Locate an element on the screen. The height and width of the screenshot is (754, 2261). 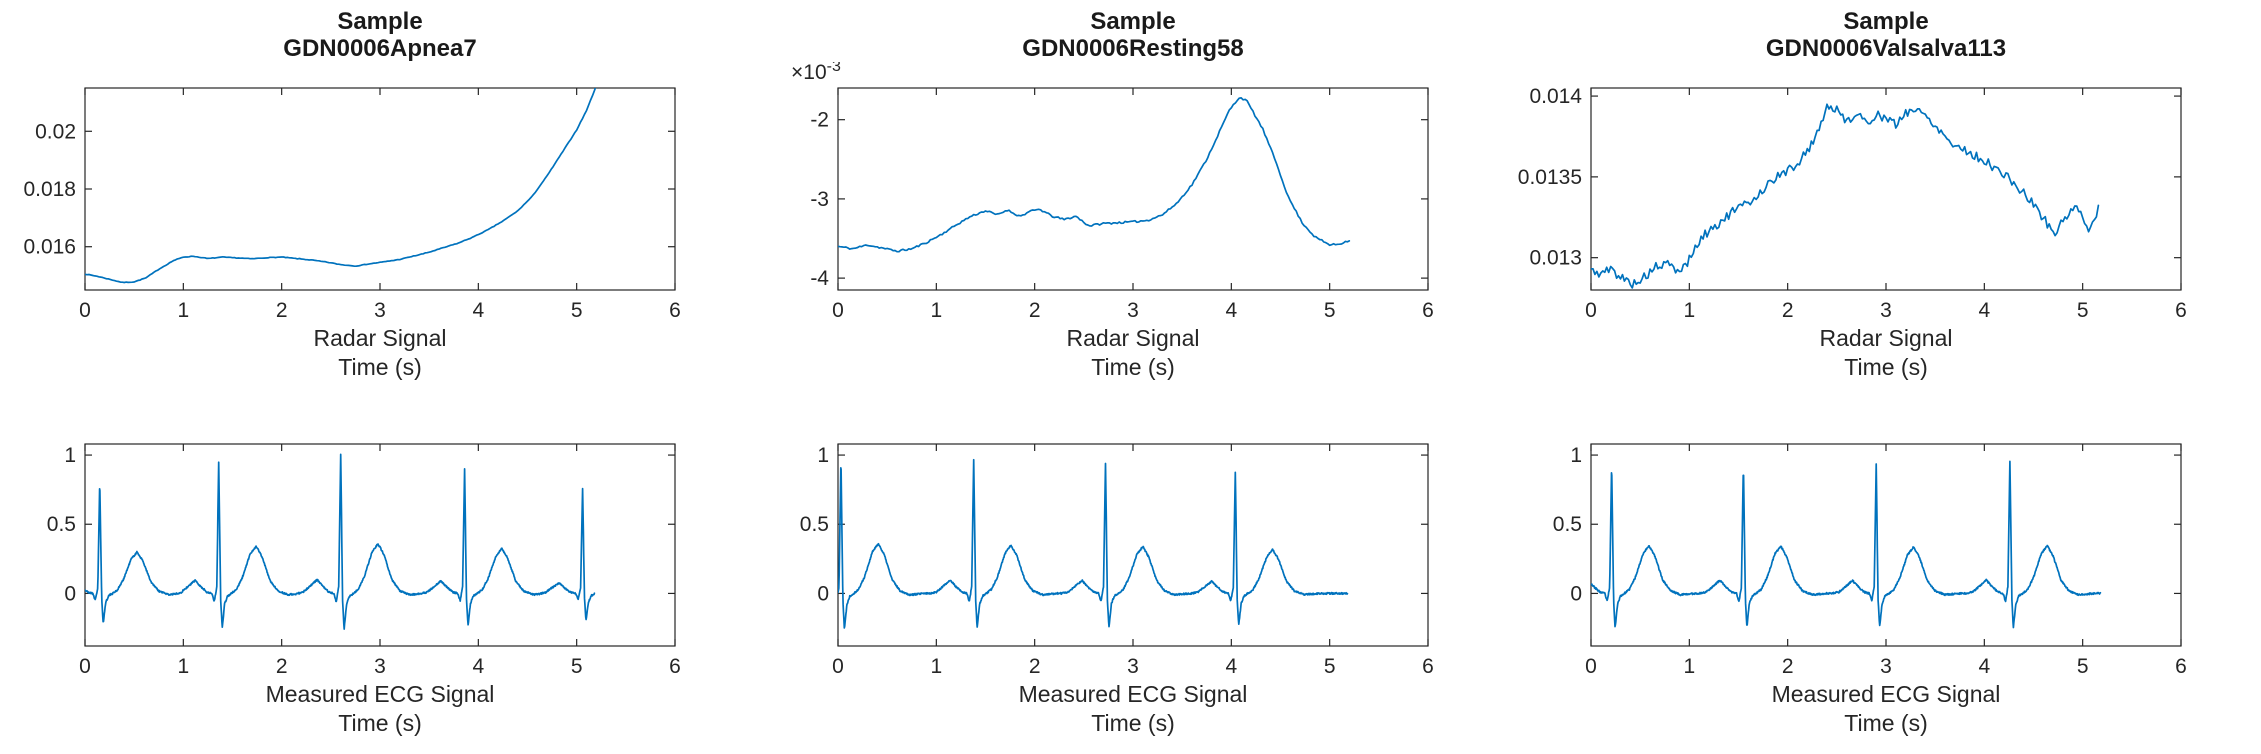
chart-canvas-ecg-valsalva: 0 1 2 3 4 5 6 0 0.5 1 is located at coordinates (1870, 560).